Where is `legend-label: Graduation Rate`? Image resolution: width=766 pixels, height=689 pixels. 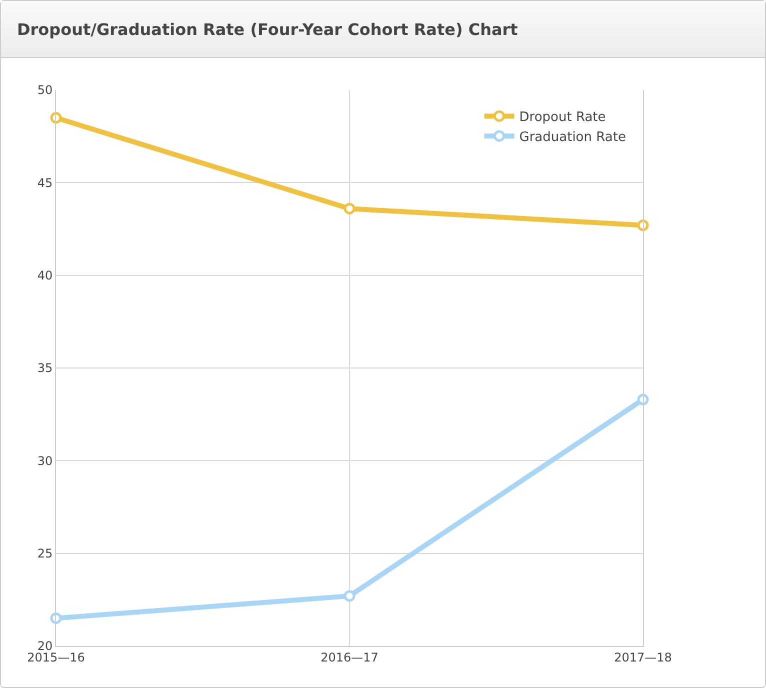 legend-label: Graduation Rate is located at coordinates (572, 138).